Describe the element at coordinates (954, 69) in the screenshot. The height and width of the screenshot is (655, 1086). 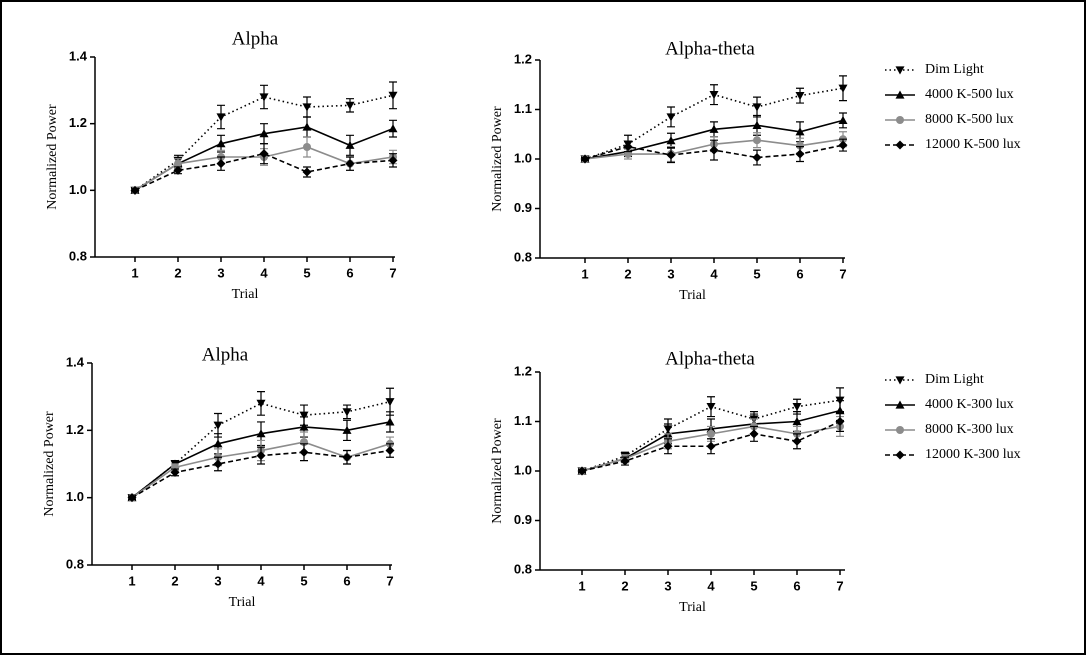
I see `legend-label: Dim Light` at that location.